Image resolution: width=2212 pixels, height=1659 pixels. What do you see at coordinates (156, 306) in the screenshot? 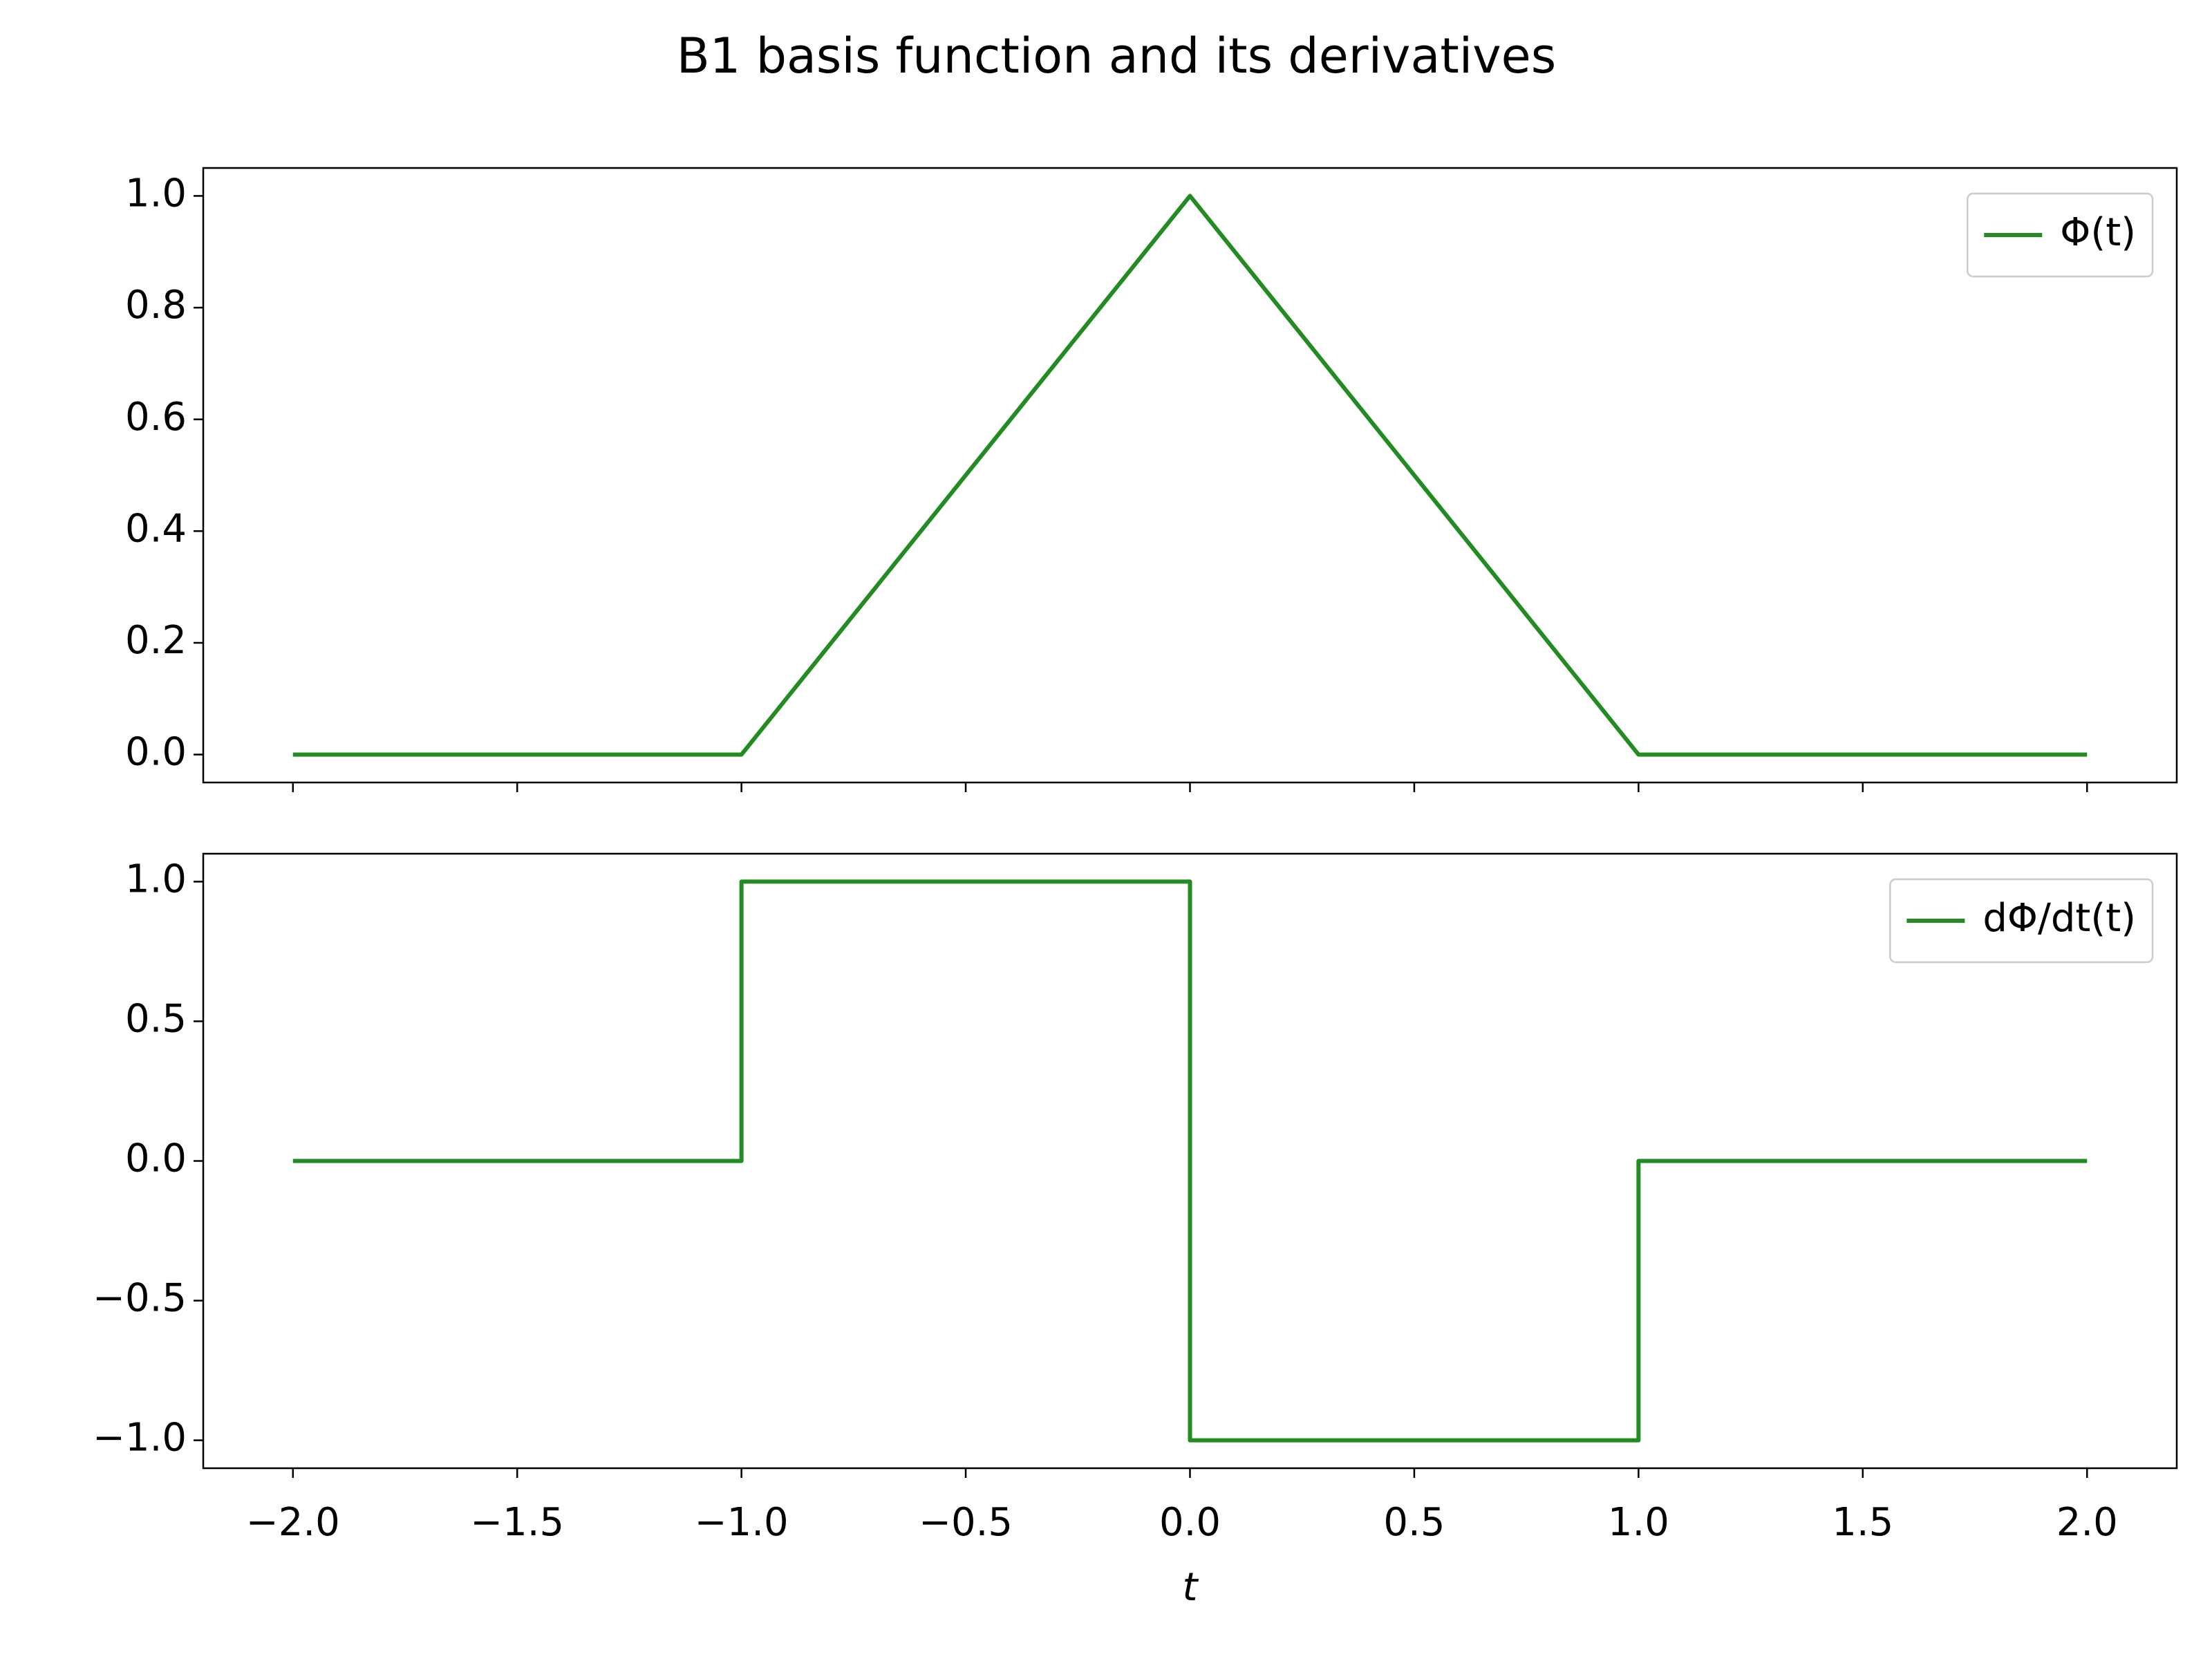
I see `y-tick-label: 0.8` at bounding box center [156, 306].